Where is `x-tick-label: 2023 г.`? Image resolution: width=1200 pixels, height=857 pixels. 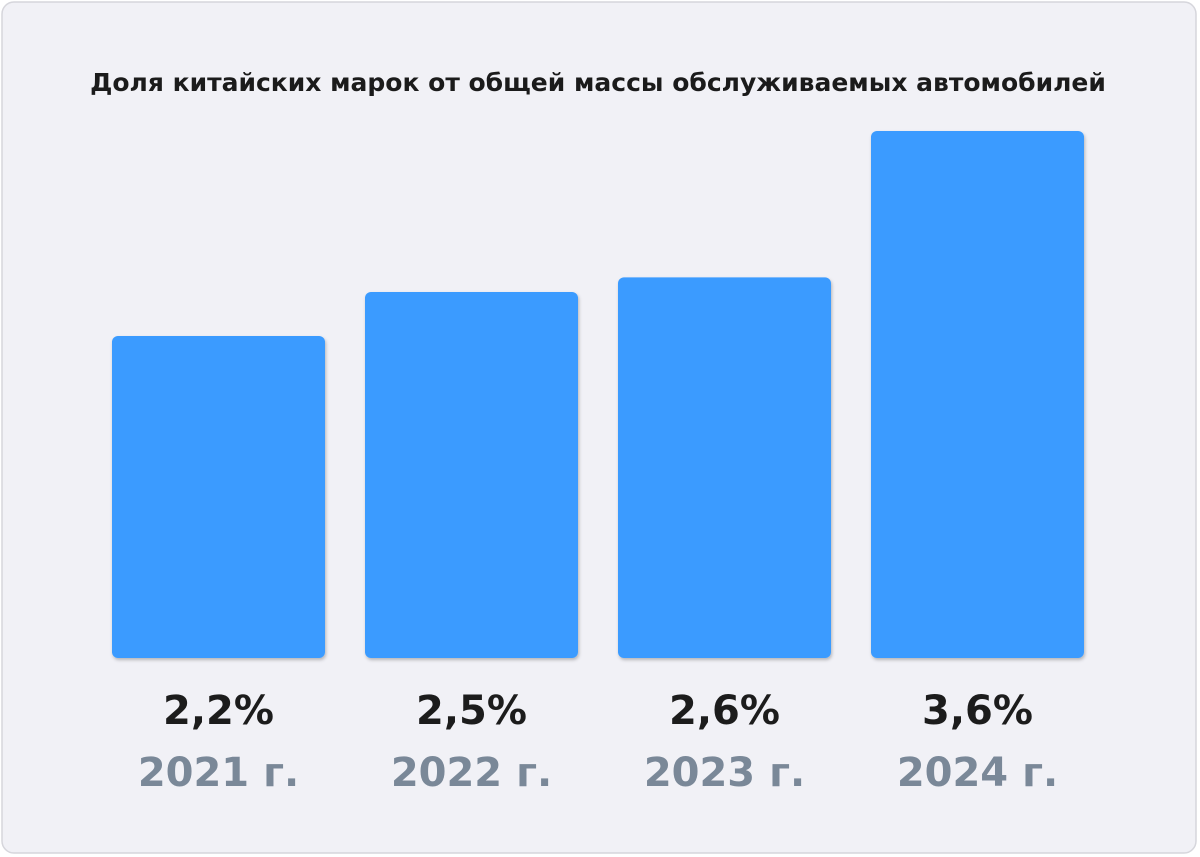 x-tick-label: 2023 г. is located at coordinates (724, 773).